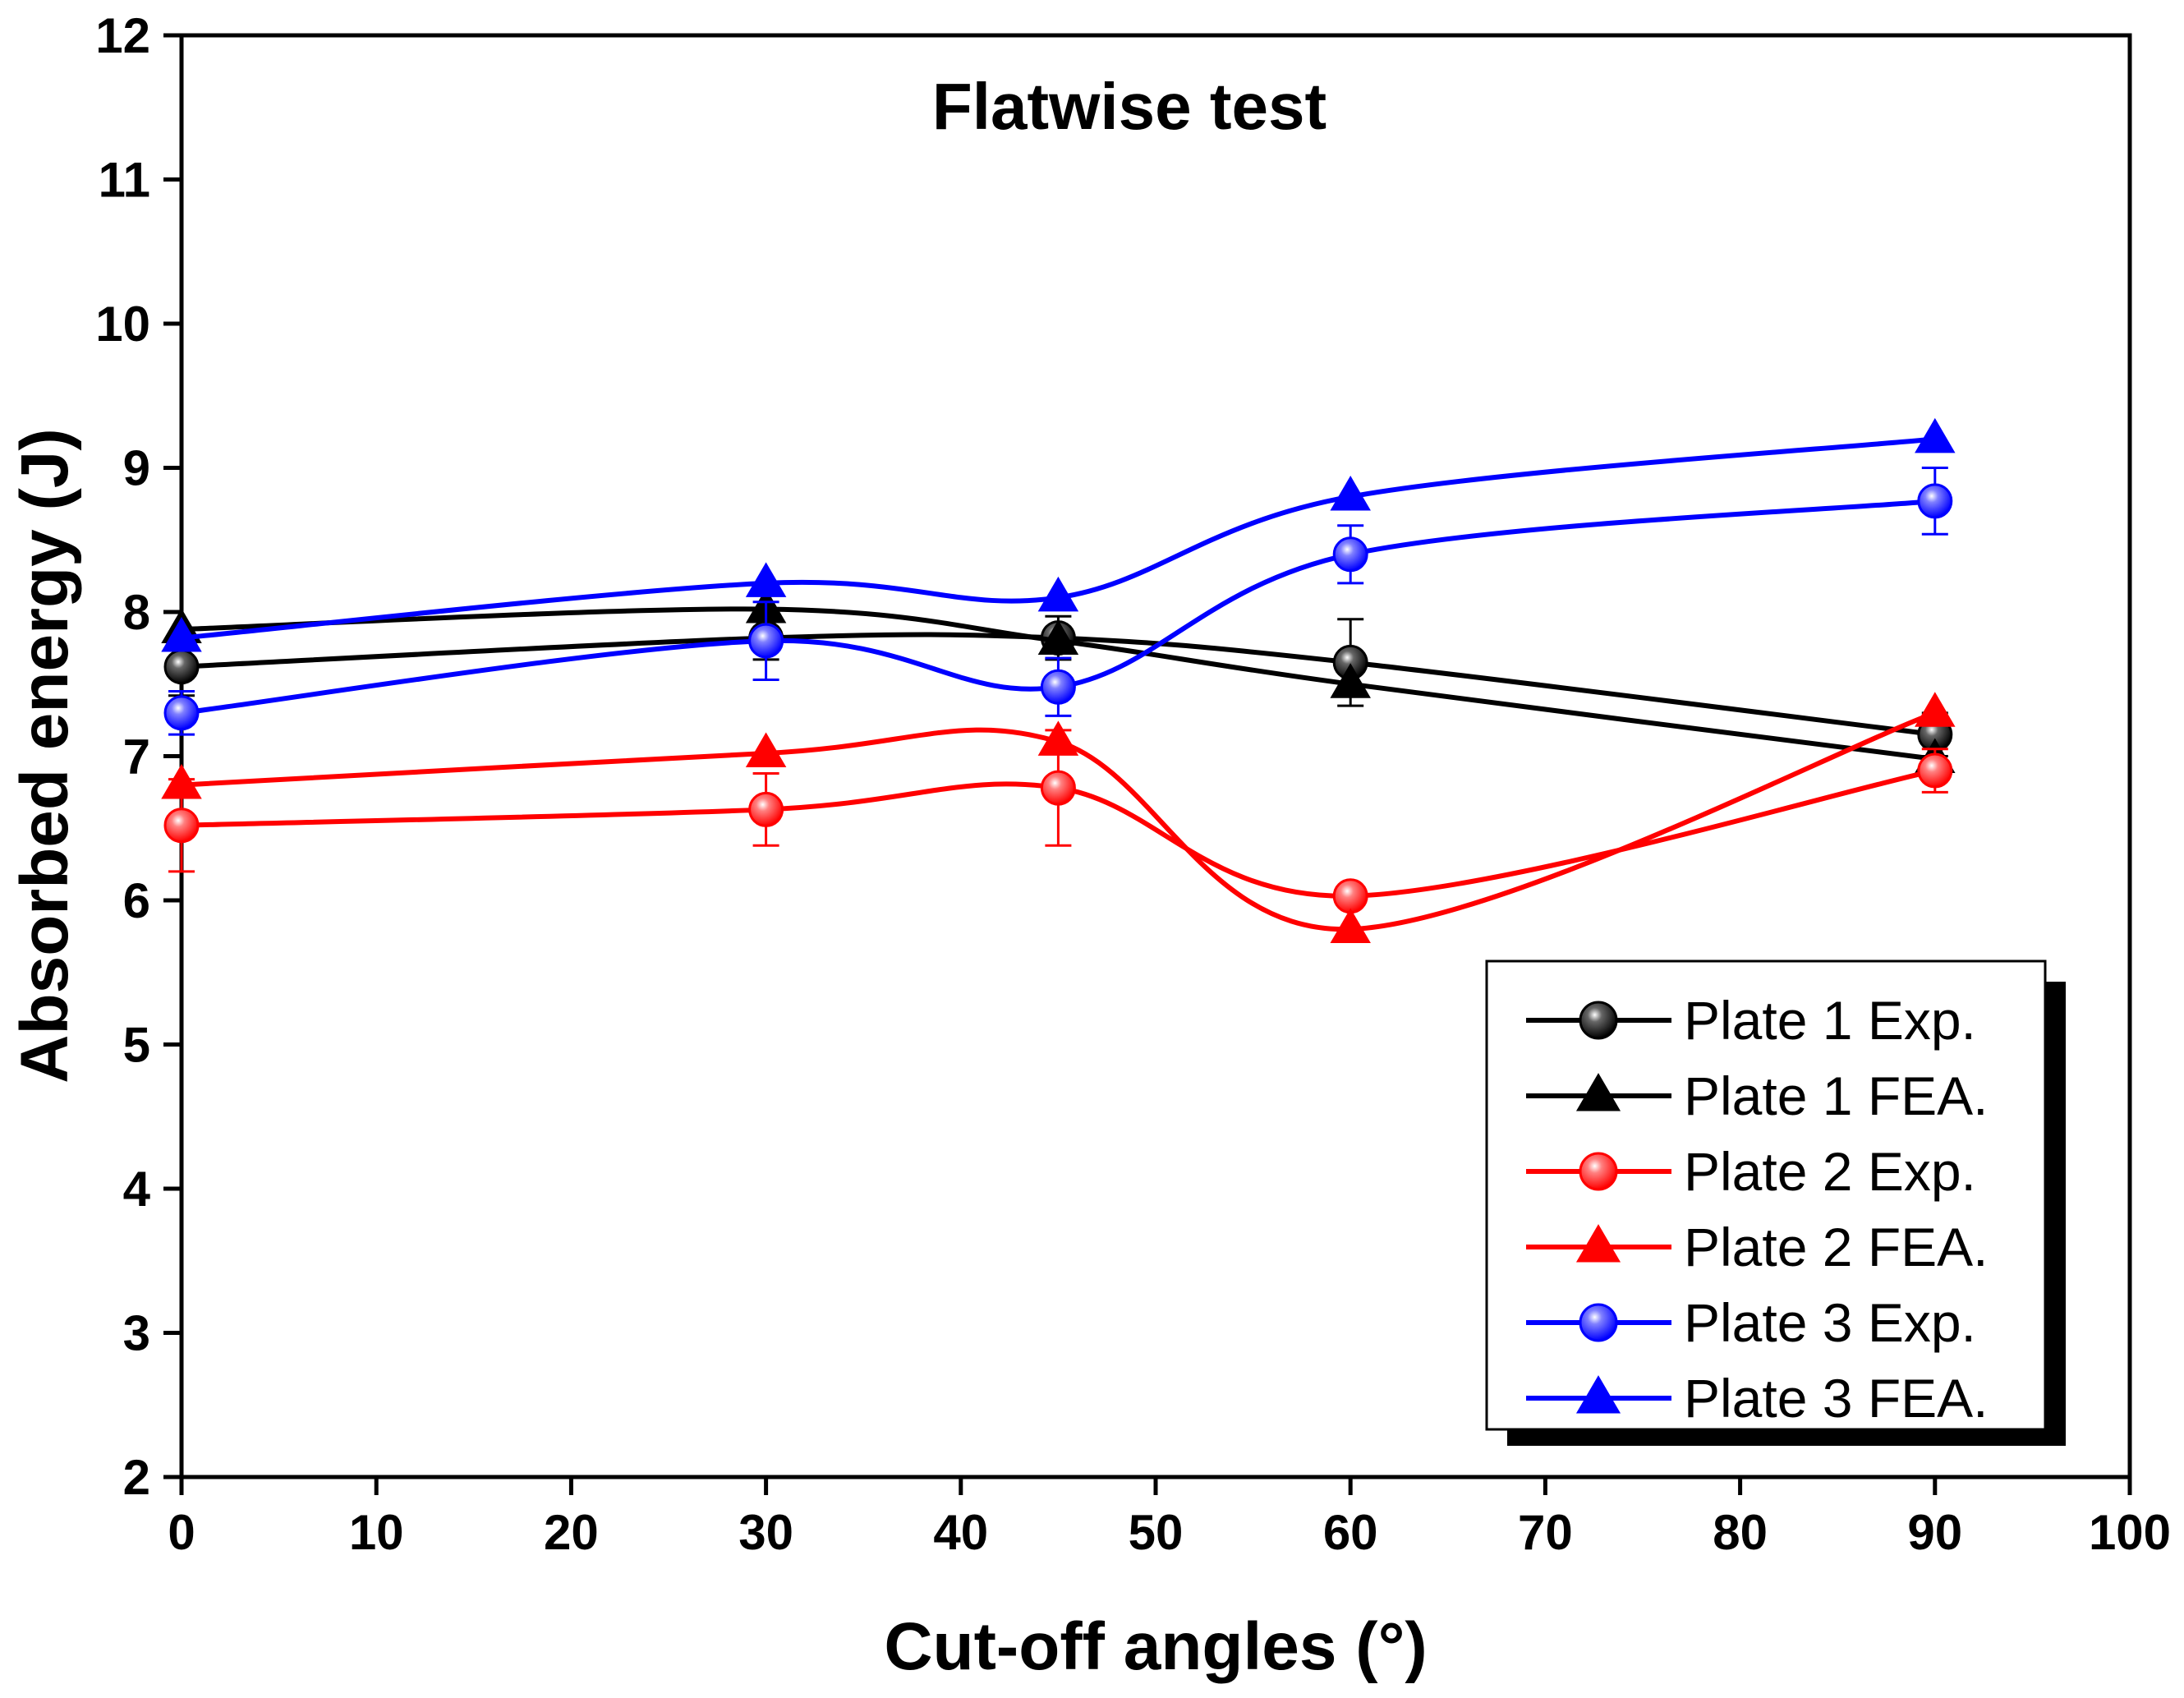 The height and width of the screenshot is (1698, 2184). Describe the element at coordinates (122, 324) in the screenshot. I see `y-tick-label: 10` at that location.